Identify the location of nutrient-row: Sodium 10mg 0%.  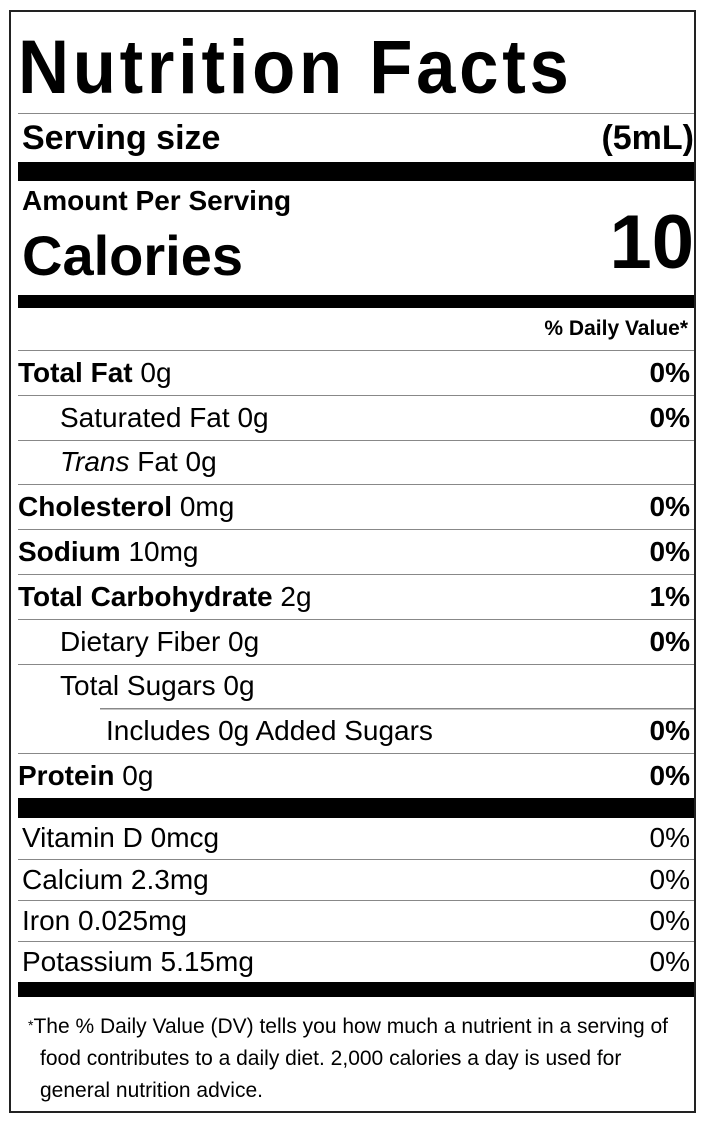
(356, 551).